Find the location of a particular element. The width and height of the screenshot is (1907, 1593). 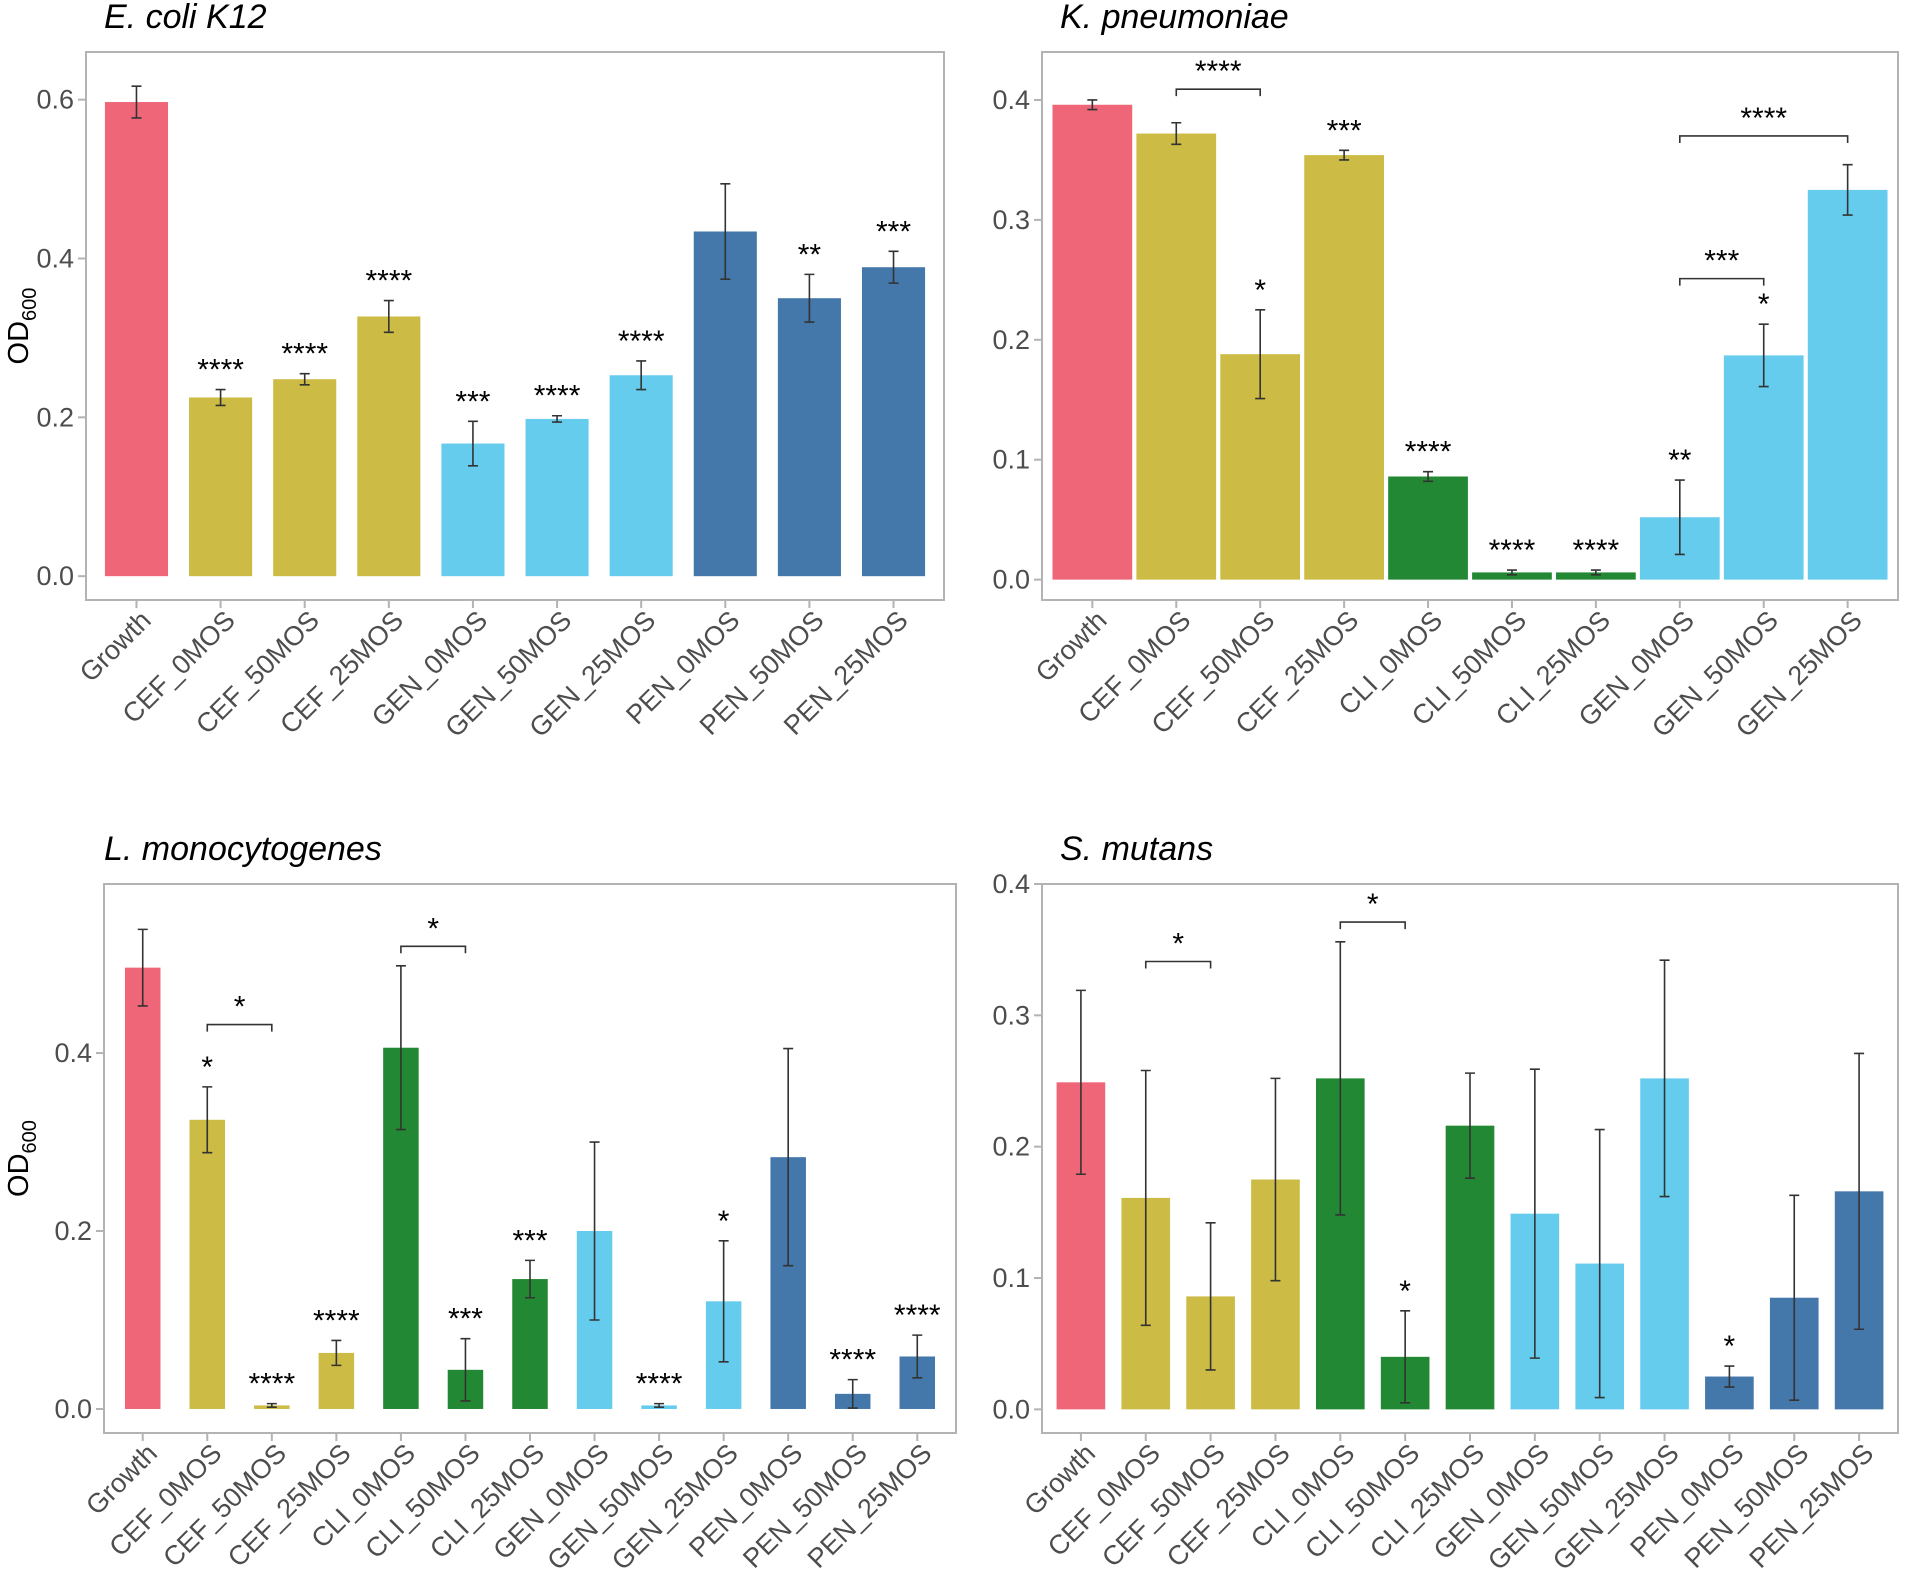

x-tick-label: Growth is located at coordinates (1071, 646).